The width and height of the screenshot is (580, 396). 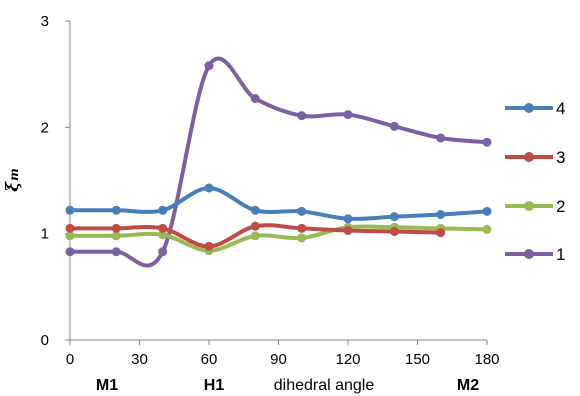 What do you see at coordinates (107, 385) in the screenshot?
I see `category-label: M1` at bounding box center [107, 385].